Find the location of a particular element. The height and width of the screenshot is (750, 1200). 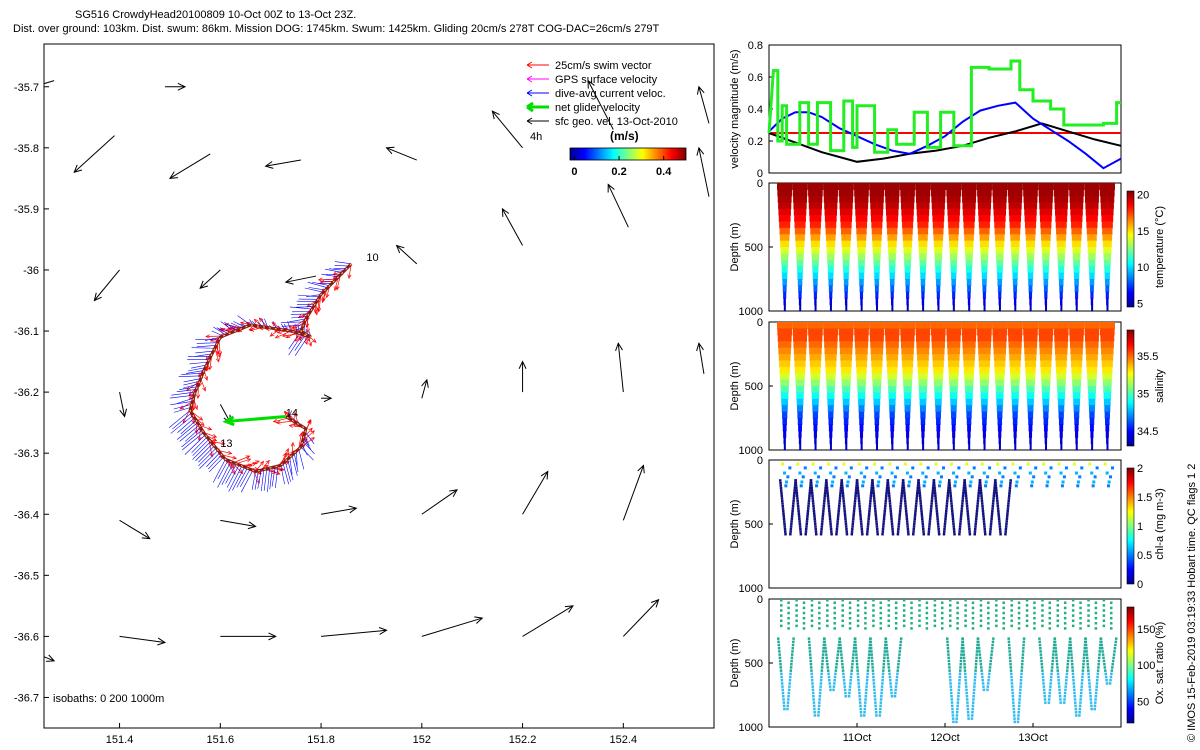

velocity-series-line is located at coordinates (944, 106).